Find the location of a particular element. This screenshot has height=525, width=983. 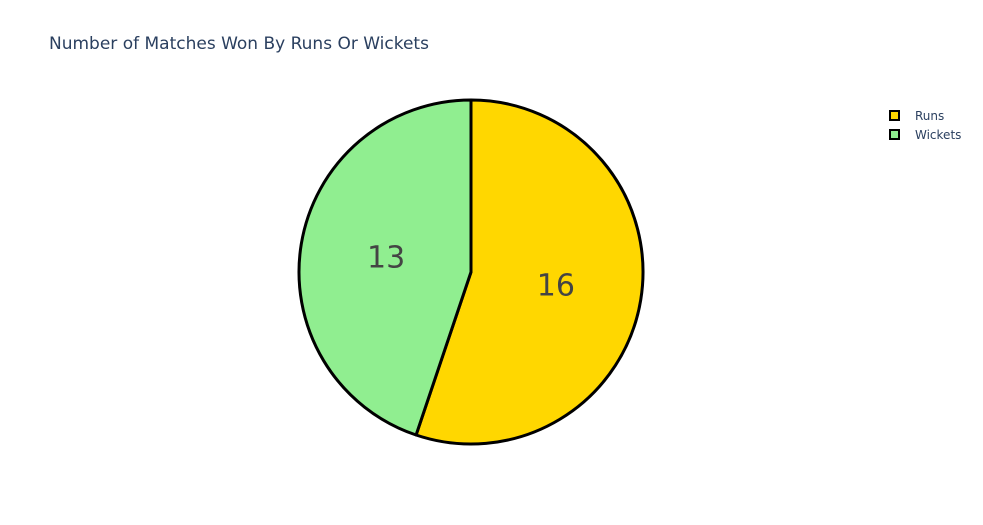

legend: Runs Wickets is located at coordinates (925, 125).